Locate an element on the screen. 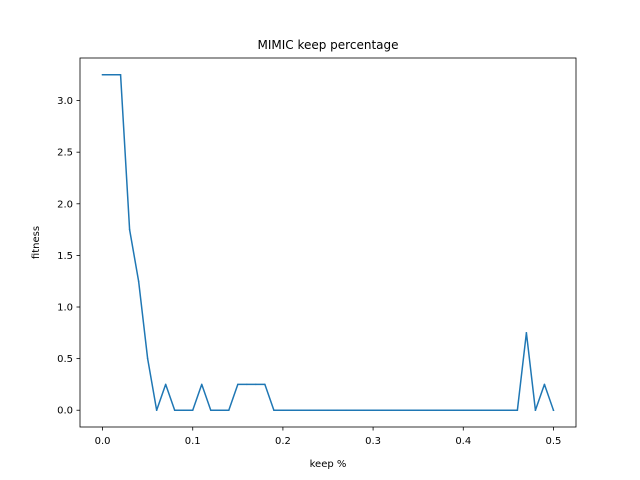 This screenshot has height=480, width=640. chart-title: MIMIC keep percentage is located at coordinates (327, 45).